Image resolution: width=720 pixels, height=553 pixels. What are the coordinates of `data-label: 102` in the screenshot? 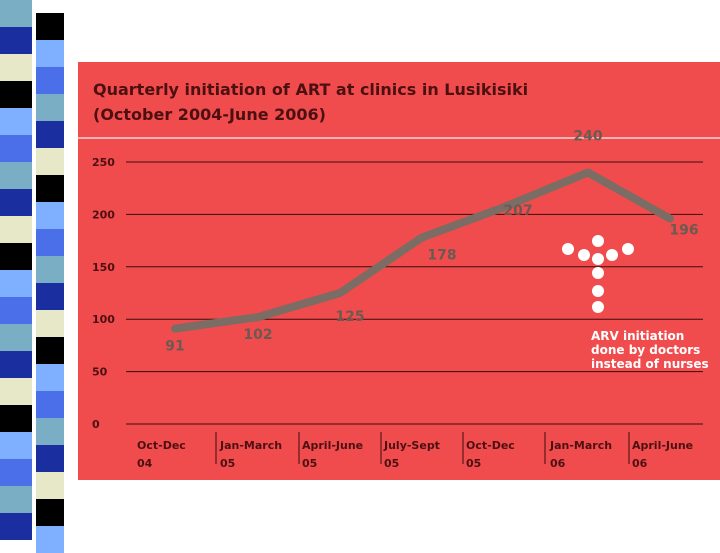 It's located at (257, 335).